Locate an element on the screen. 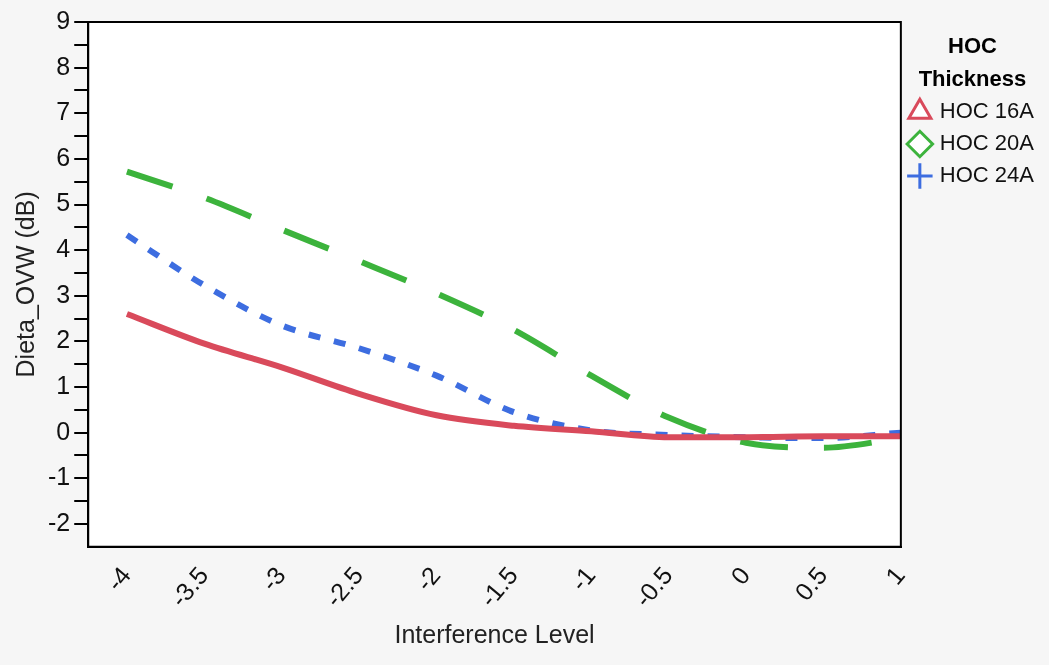 The height and width of the screenshot is (665, 1049). x-tick-label: 1 is located at coordinates (894, 575).